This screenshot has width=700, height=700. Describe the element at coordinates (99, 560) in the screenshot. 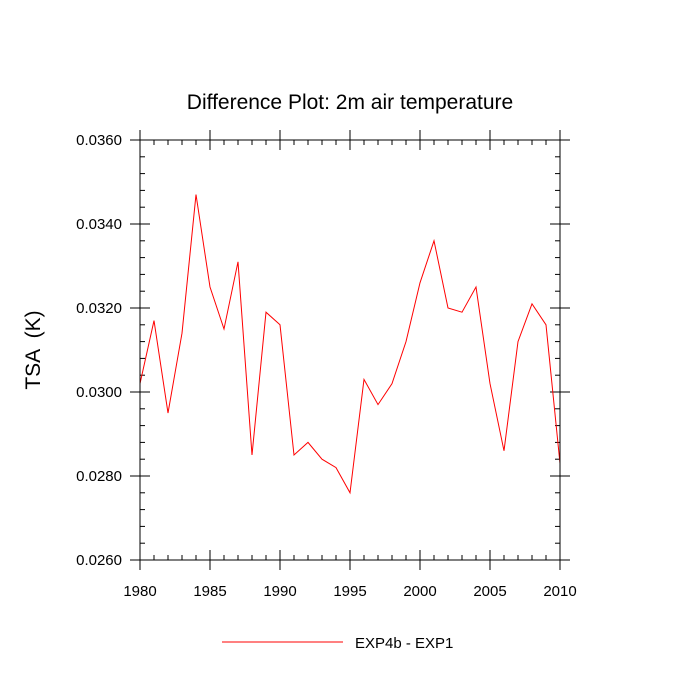

I see `y-tick-label: 0.0260` at that location.